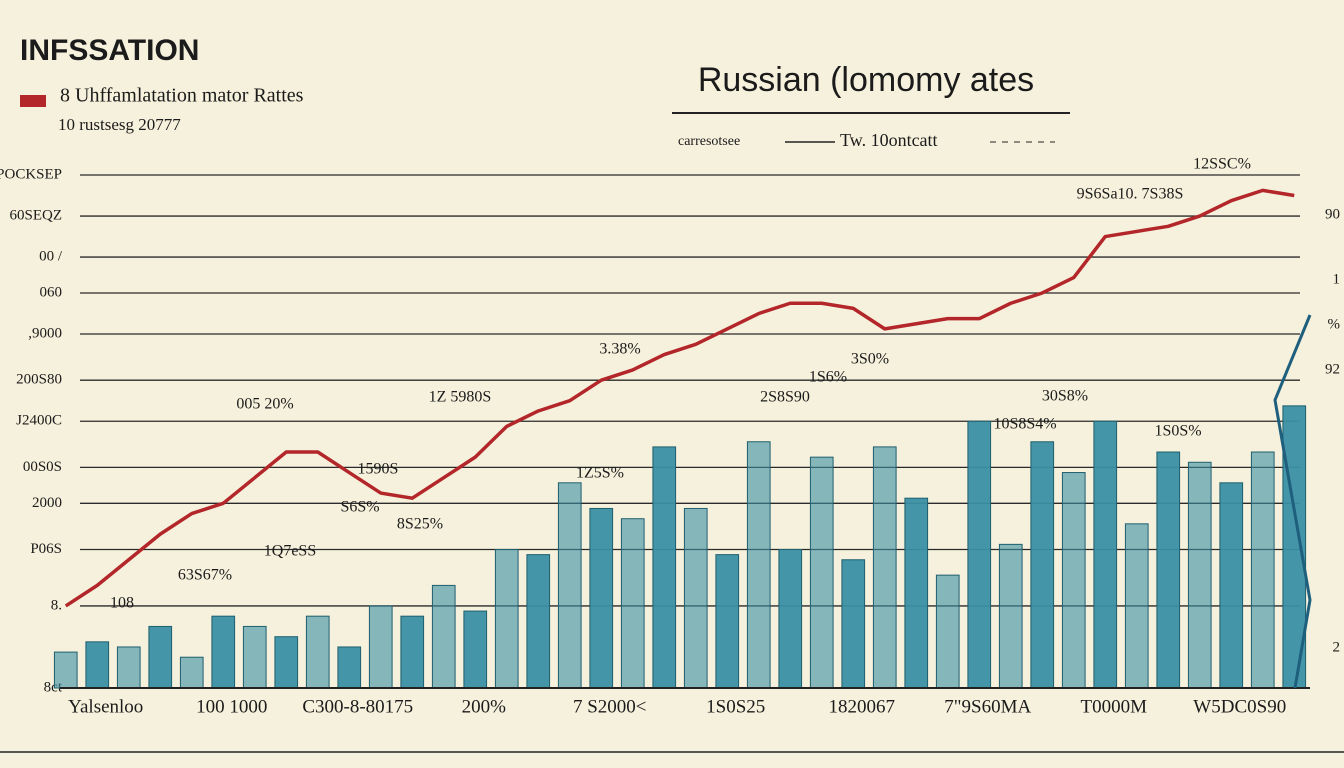 This screenshot has height=768, width=1344. Describe the element at coordinates (870, 359) in the screenshot. I see `annotation: 3S0%` at that location.